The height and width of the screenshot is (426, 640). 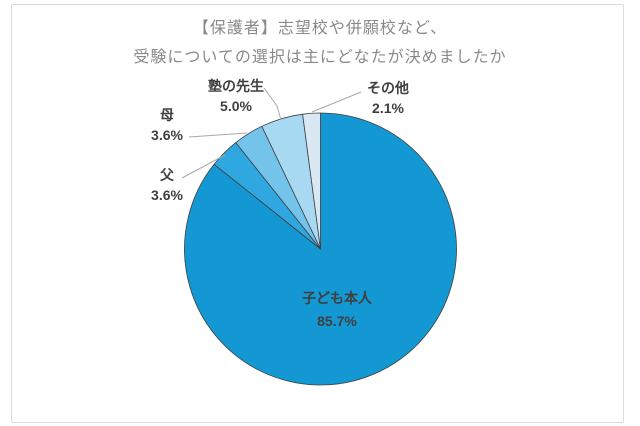 I want to click on slice-percent: 2.1%, so click(x=388, y=108).